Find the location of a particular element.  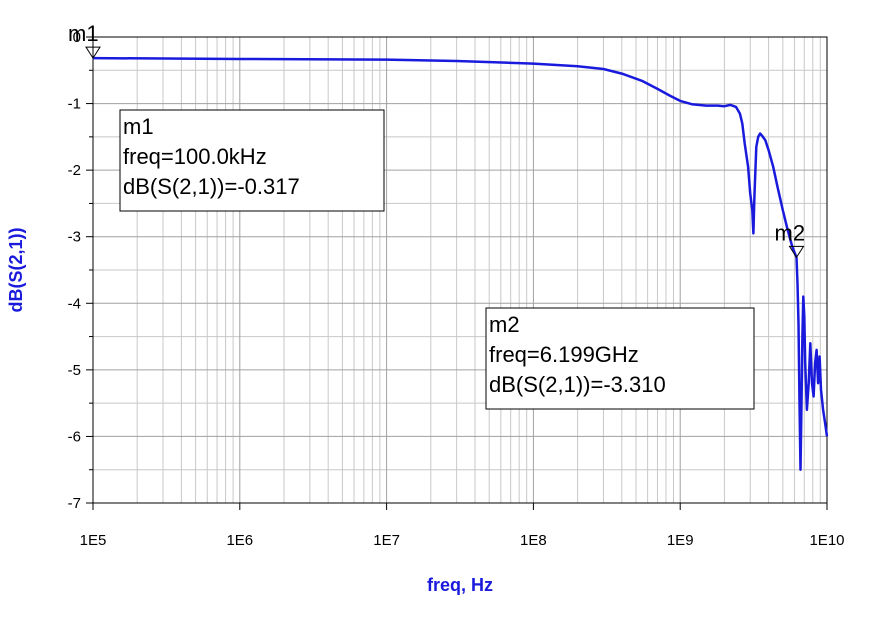

m1-readout-line: m1 is located at coordinates (138, 126).